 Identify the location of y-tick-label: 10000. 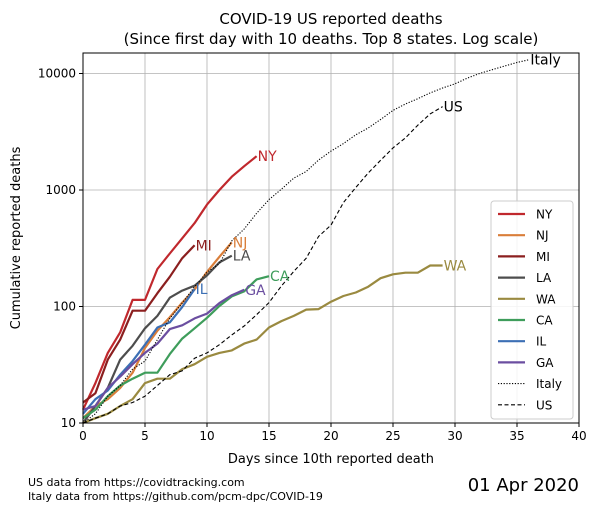
(57, 74).